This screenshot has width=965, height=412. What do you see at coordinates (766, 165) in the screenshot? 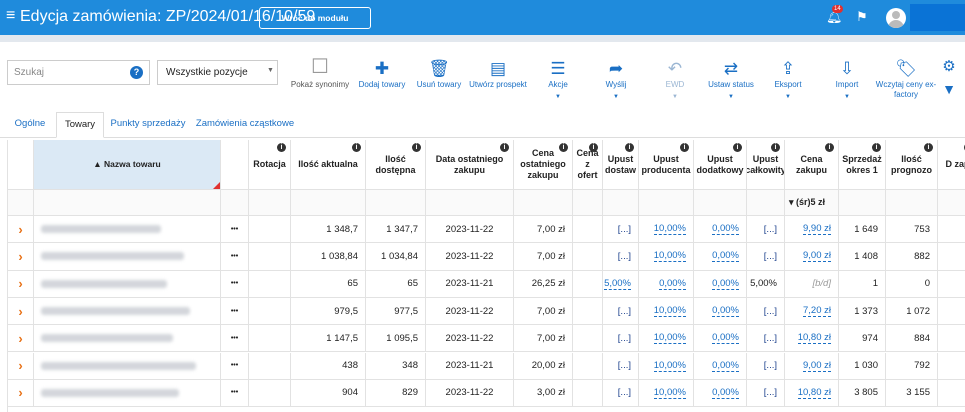
I see `column-header: Upust całkowity i` at bounding box center [766, 165].